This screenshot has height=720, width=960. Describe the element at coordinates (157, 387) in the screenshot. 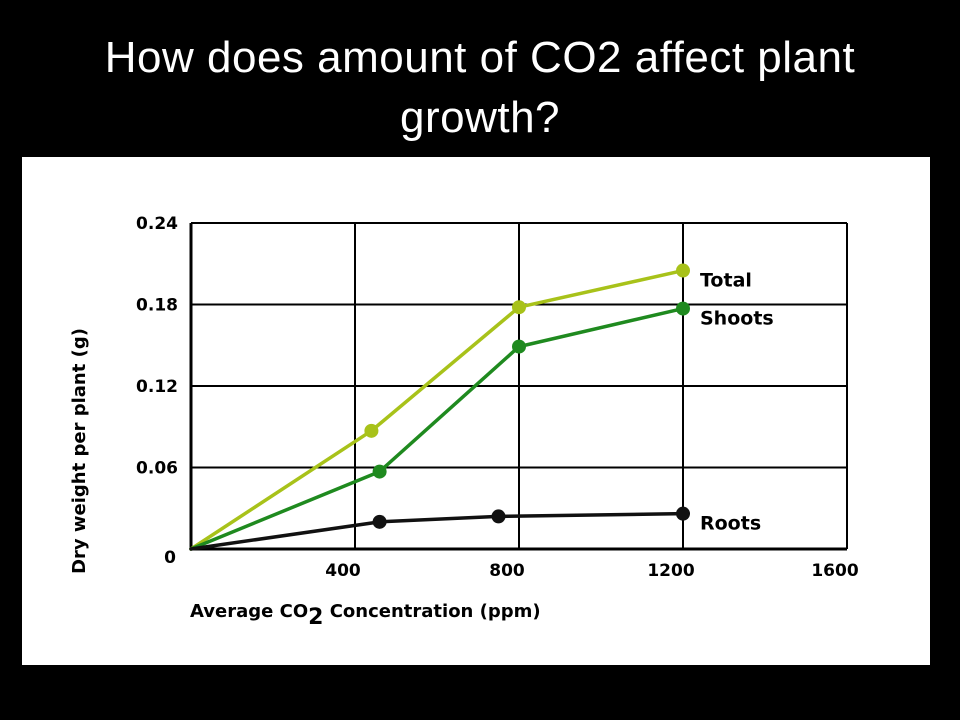

I see `y-tick-label: 0.12` at that location.